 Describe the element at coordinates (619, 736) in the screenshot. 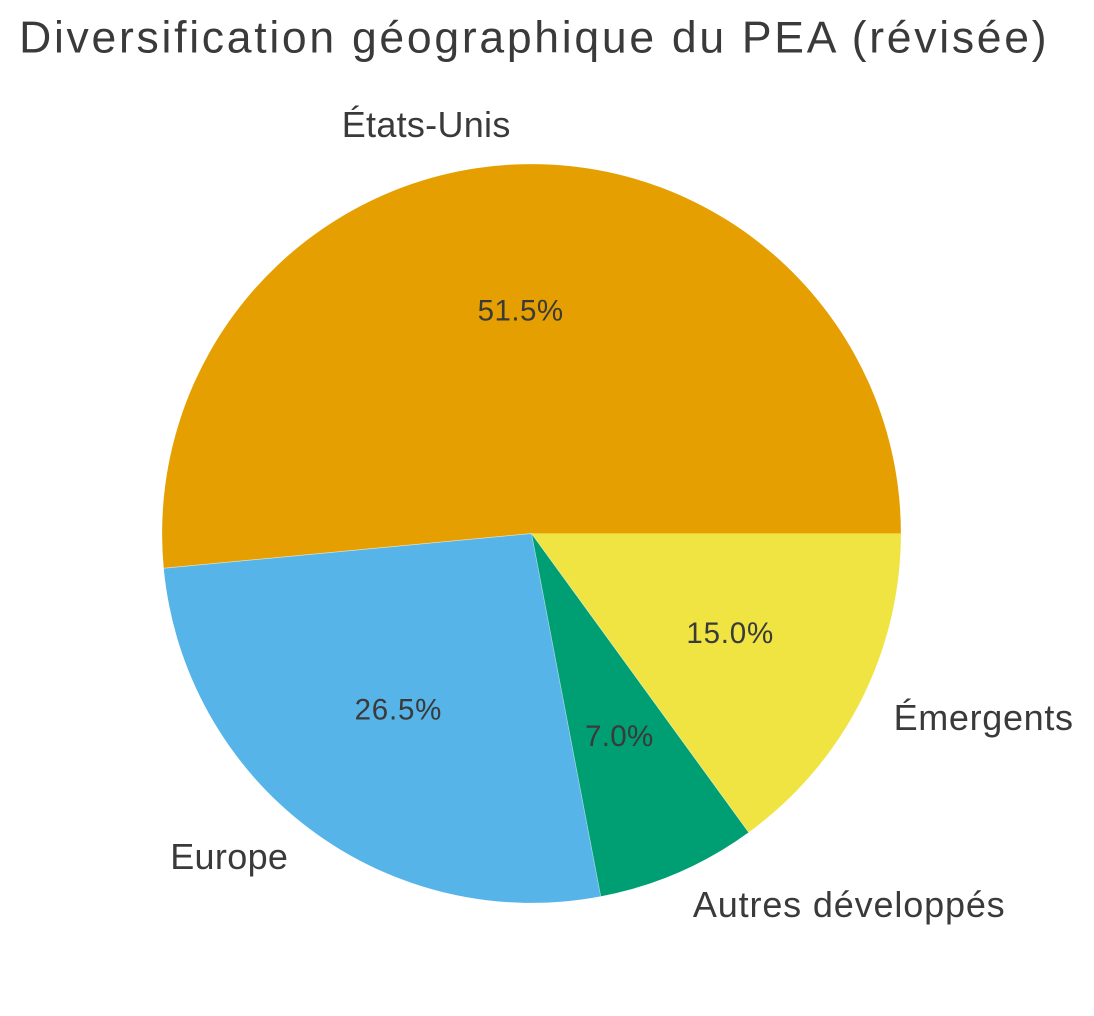

I see `svg-text: 7.0%` at that location.